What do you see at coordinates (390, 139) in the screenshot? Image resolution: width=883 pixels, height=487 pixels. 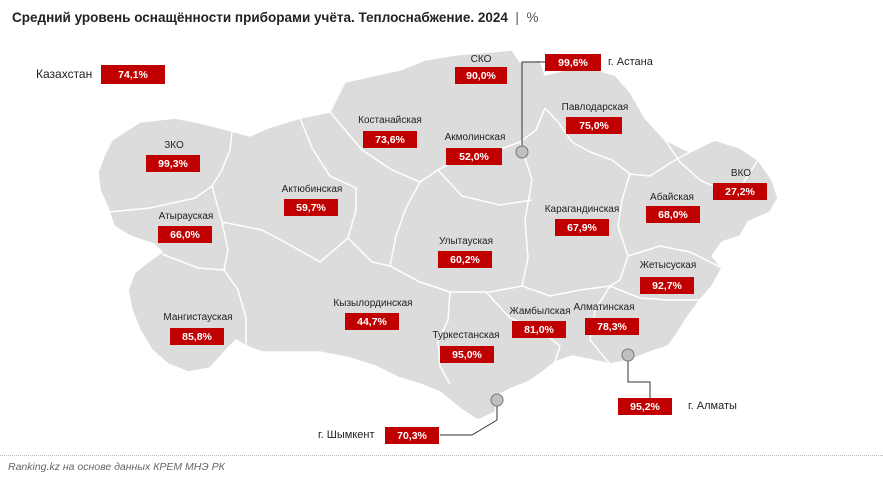 I see `region-value-kostanay: 73,6%` at bounding box center [390, 139].